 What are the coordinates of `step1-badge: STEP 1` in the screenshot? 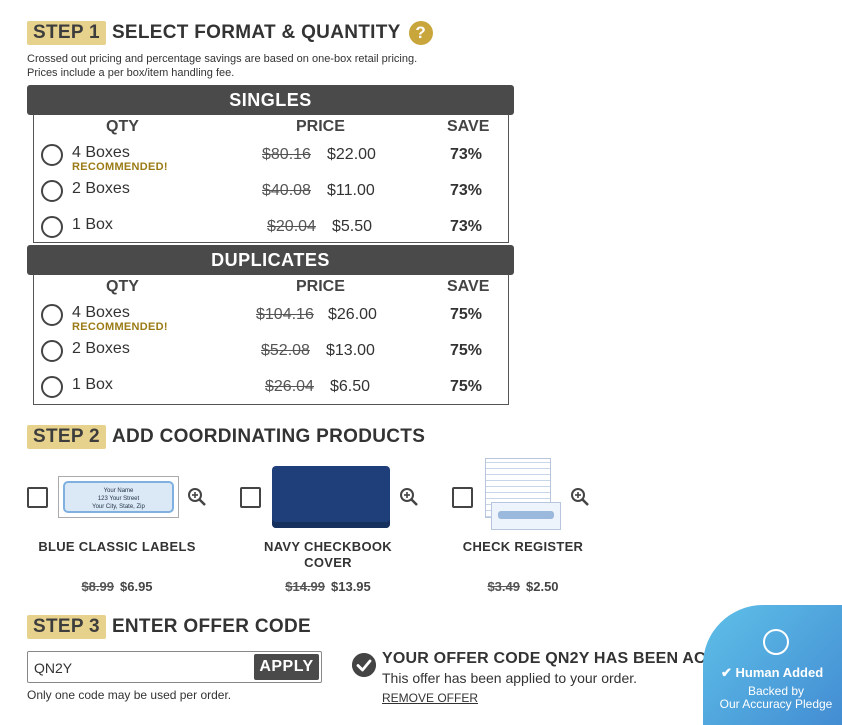 It's located at (66, 33).